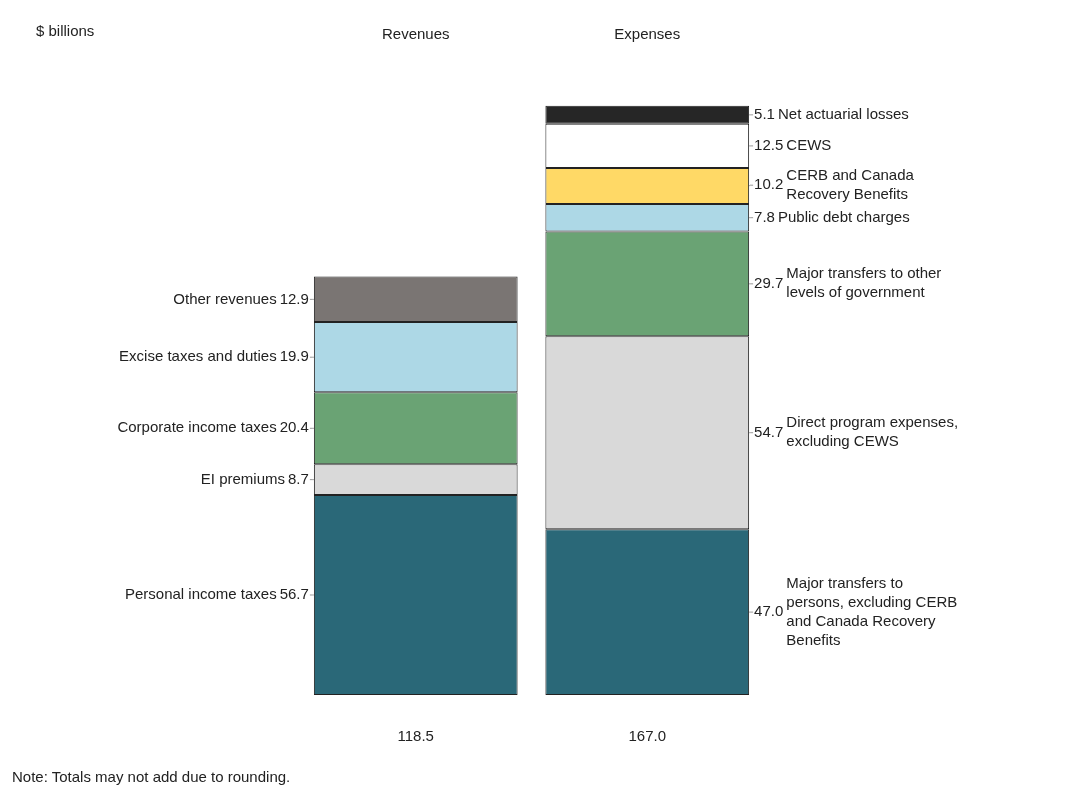 The image size is (1066, 807). What do you see at coordinates (872, 431) in the screenshot?
I see `text: Direct program expenses, excluding CEWS` at bounding box center [872, 431].